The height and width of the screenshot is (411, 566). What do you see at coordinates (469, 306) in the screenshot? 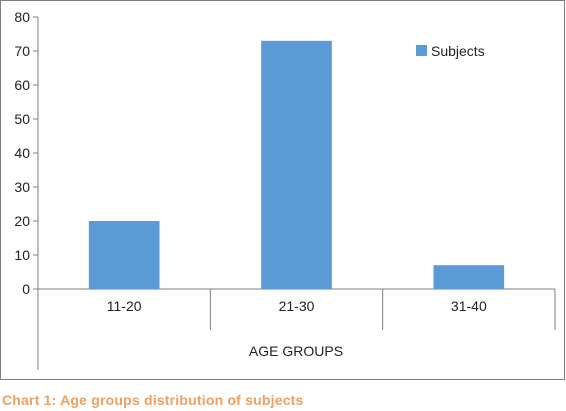
I see `x-tick-label: 31-40` at bounding box center [469, 306].